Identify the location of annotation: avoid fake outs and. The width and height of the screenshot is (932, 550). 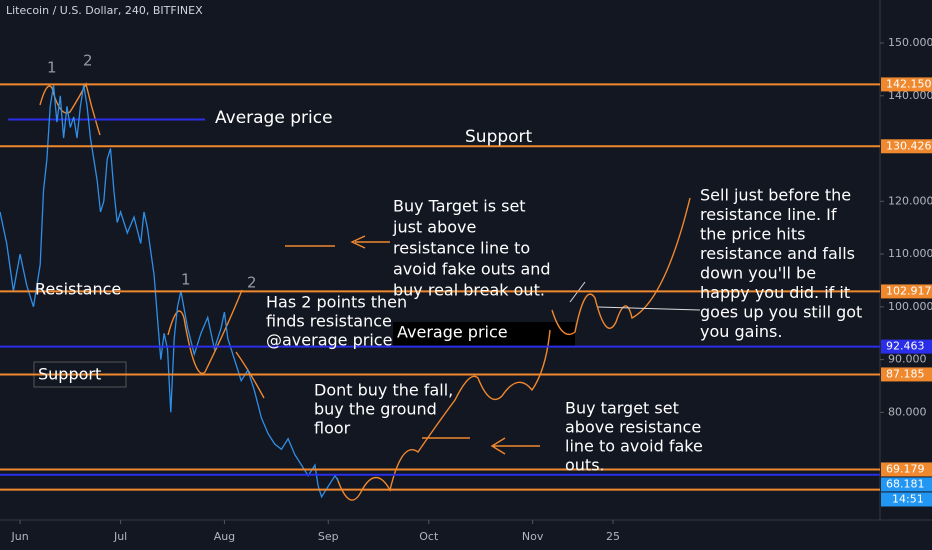
(472, 269).